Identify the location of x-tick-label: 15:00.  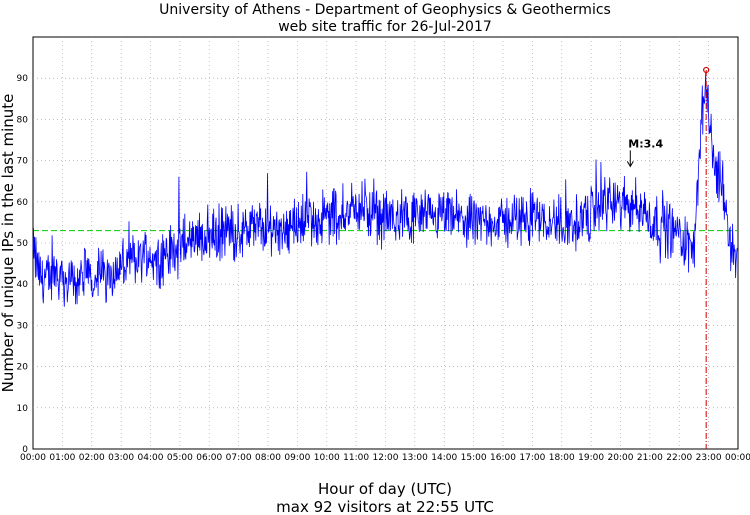
(474, 458).